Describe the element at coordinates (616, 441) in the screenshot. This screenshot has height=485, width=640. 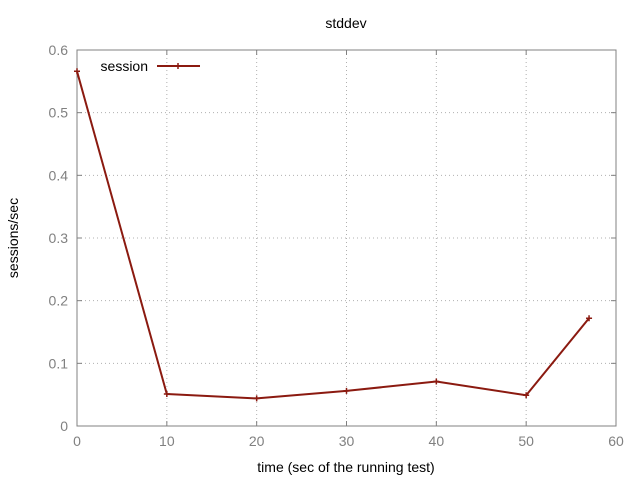
I see `x-tick-label: 60` at that location.